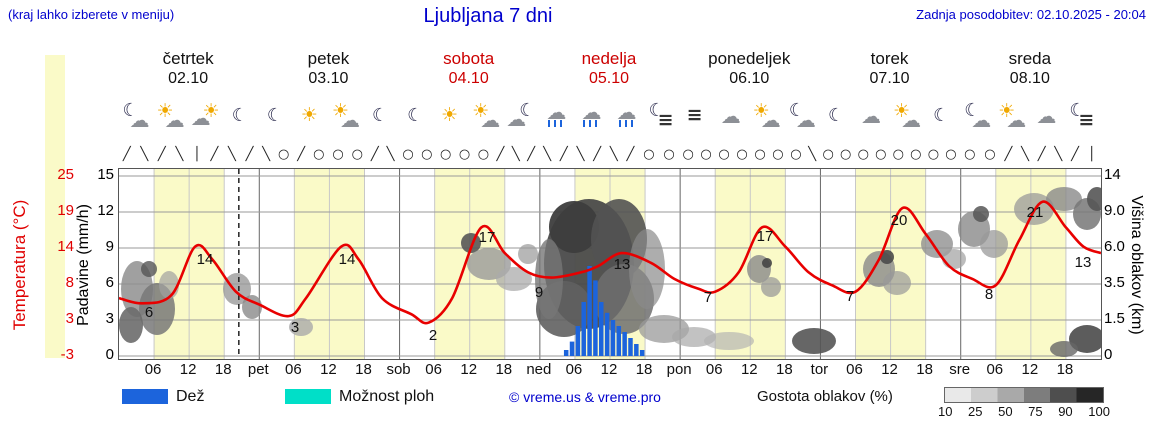  What do you see at coordinates (149, 312) in the screenshot?
I see `temperature-point-label: 6` at bounding box center [149, 312].